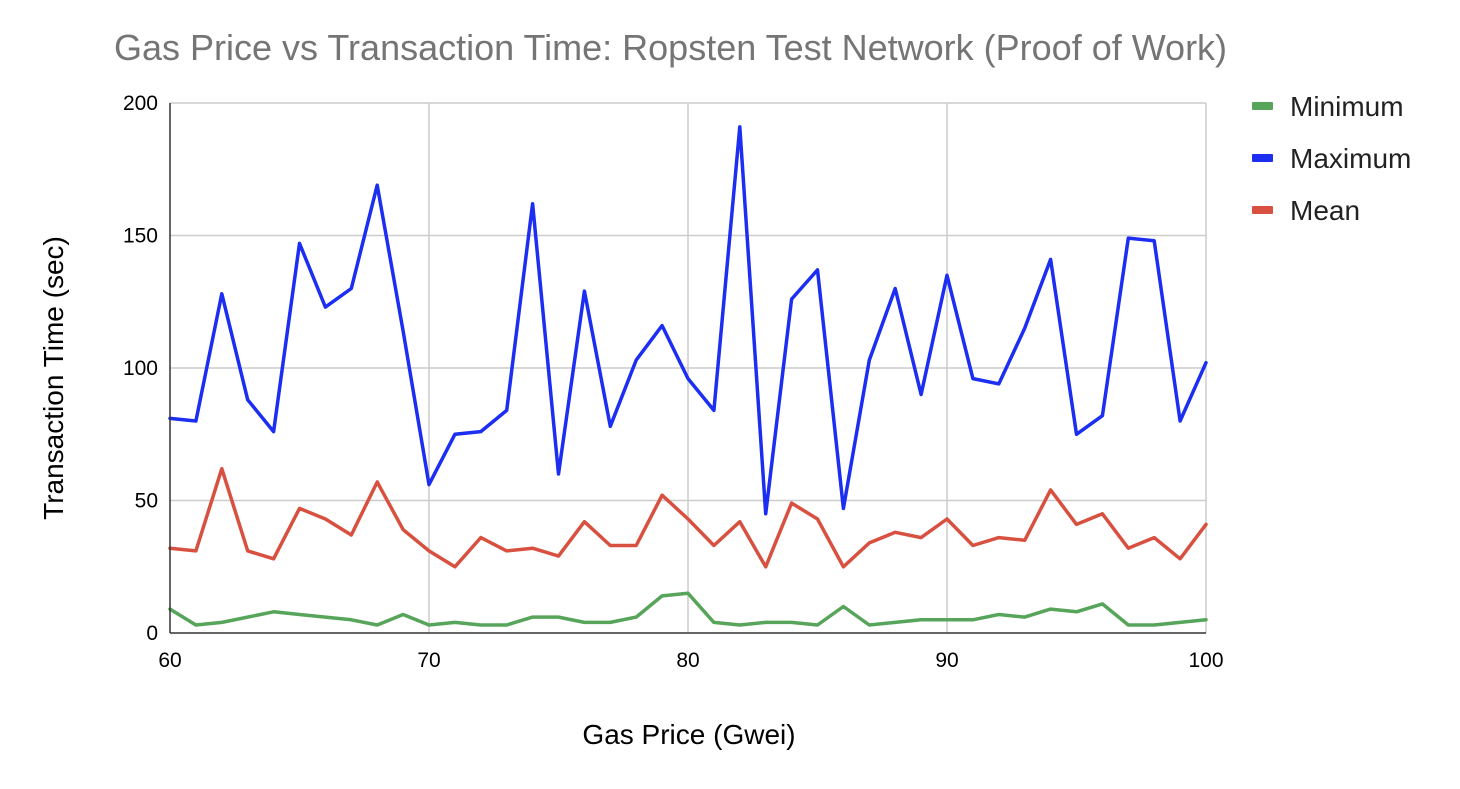 This screenshot has width=1460, height=789. What do you see at coordinates (140, 236) in the screenshot?
I see `y-tick-label: 150` at bounding box center [140, 236].